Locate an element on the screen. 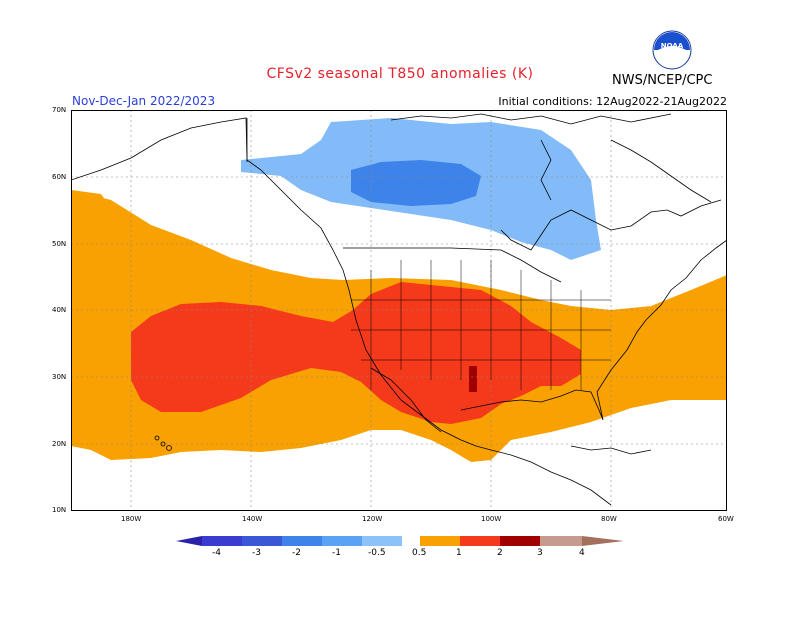  lon-label-140w: 140W is located at coordinates (252, 519).